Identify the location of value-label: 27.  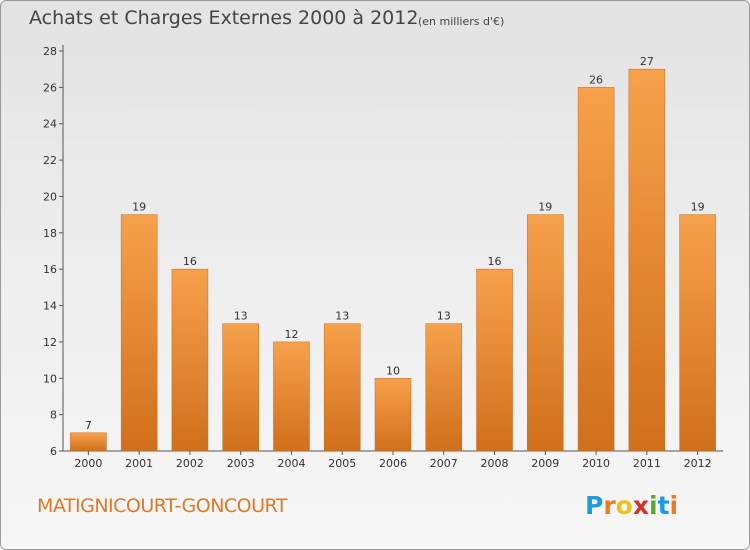
(647, 61).